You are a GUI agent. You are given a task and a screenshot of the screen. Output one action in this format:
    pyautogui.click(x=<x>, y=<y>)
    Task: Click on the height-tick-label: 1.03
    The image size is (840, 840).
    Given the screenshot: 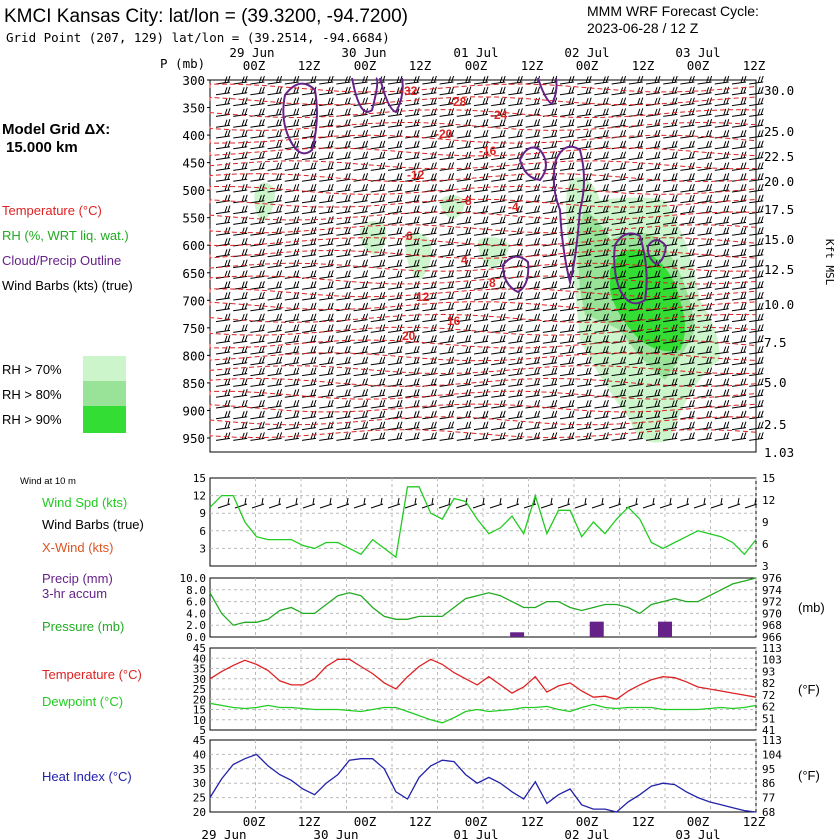 What is the action you would take?
    pyautogui.click(x=779, y=452)
    